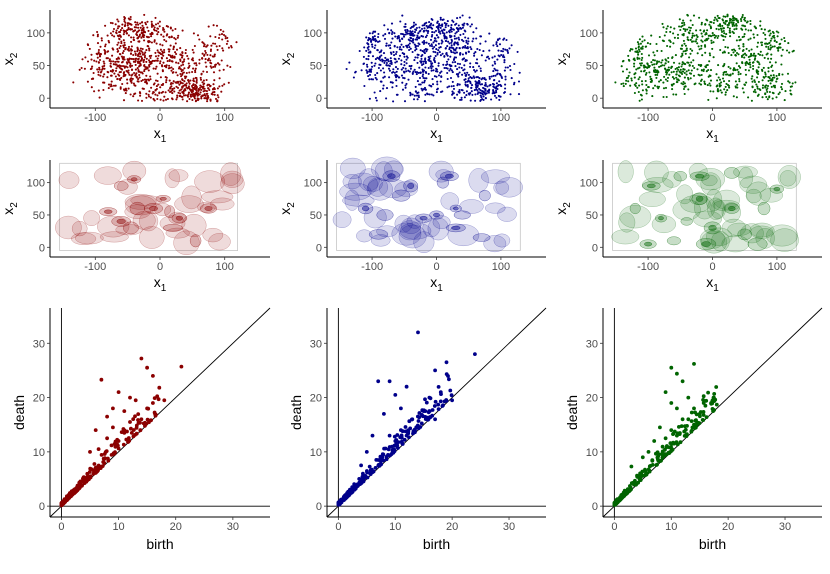 Image resolution: width=830 pixels, height=574 pixels. Describe the element at coordinates (567, 55) in the screenshot. I see `y-axis-title-sub: 2` at that location.